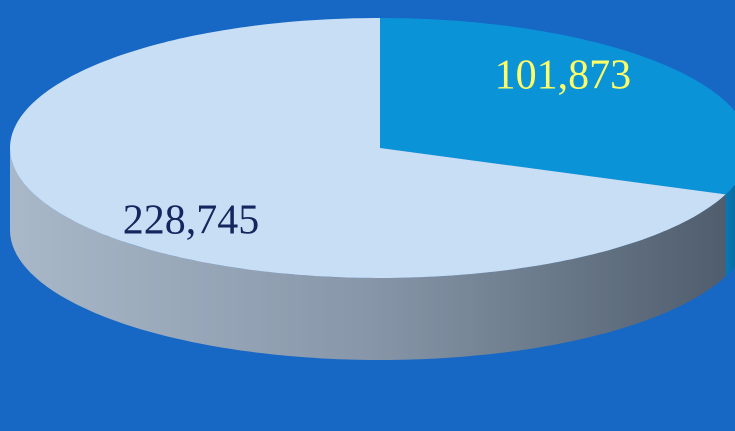 The width and height of the screenshot is (735, 431). What do you see at coordinates (730, 230) in the screenshot?
I see `slice-side` at bounding box center [730, 230].